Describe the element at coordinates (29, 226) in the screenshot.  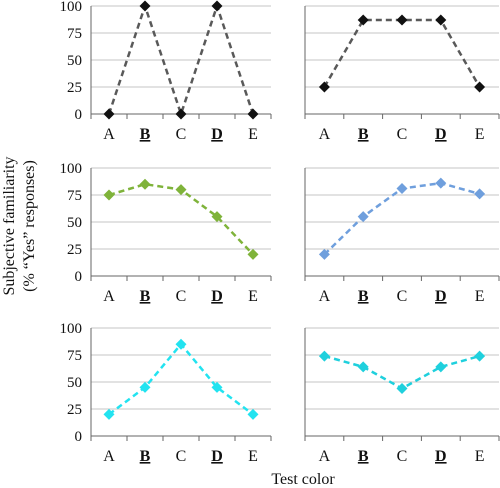
I see `y-axis-title-line2: (% “Yes” responses)` at that location.